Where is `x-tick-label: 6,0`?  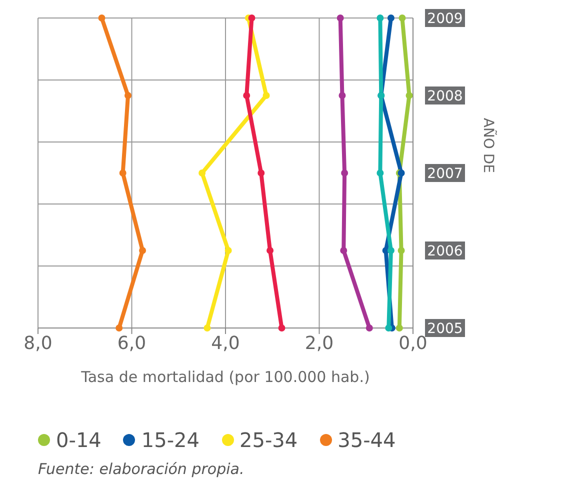 x-tick-label: 6,0 is located at coordinates (131, 343).